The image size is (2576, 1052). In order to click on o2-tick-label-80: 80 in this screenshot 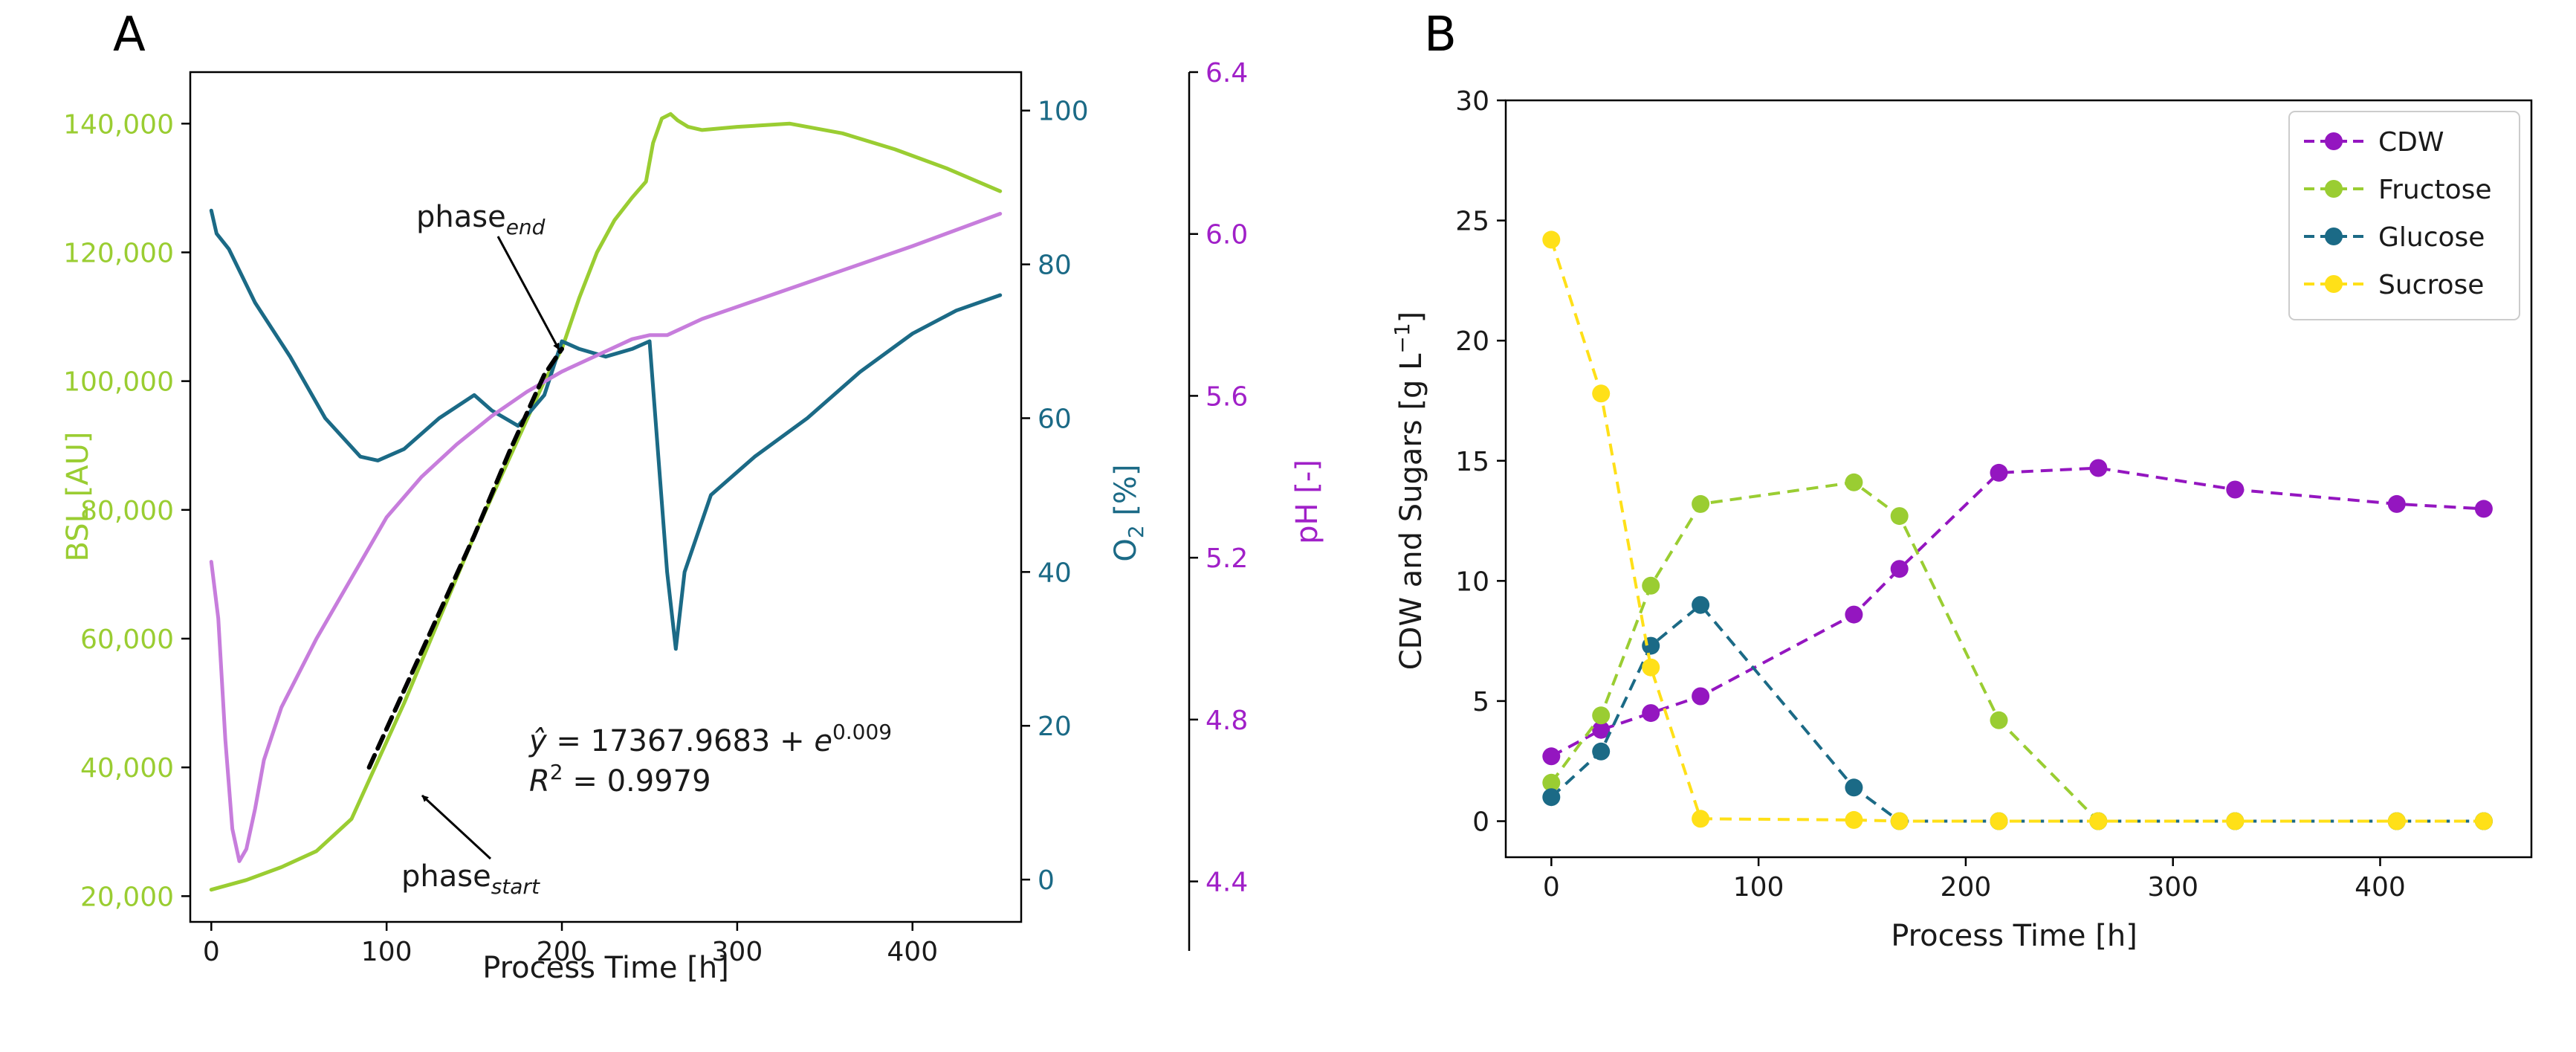, I will do `click(1055, 266)`.